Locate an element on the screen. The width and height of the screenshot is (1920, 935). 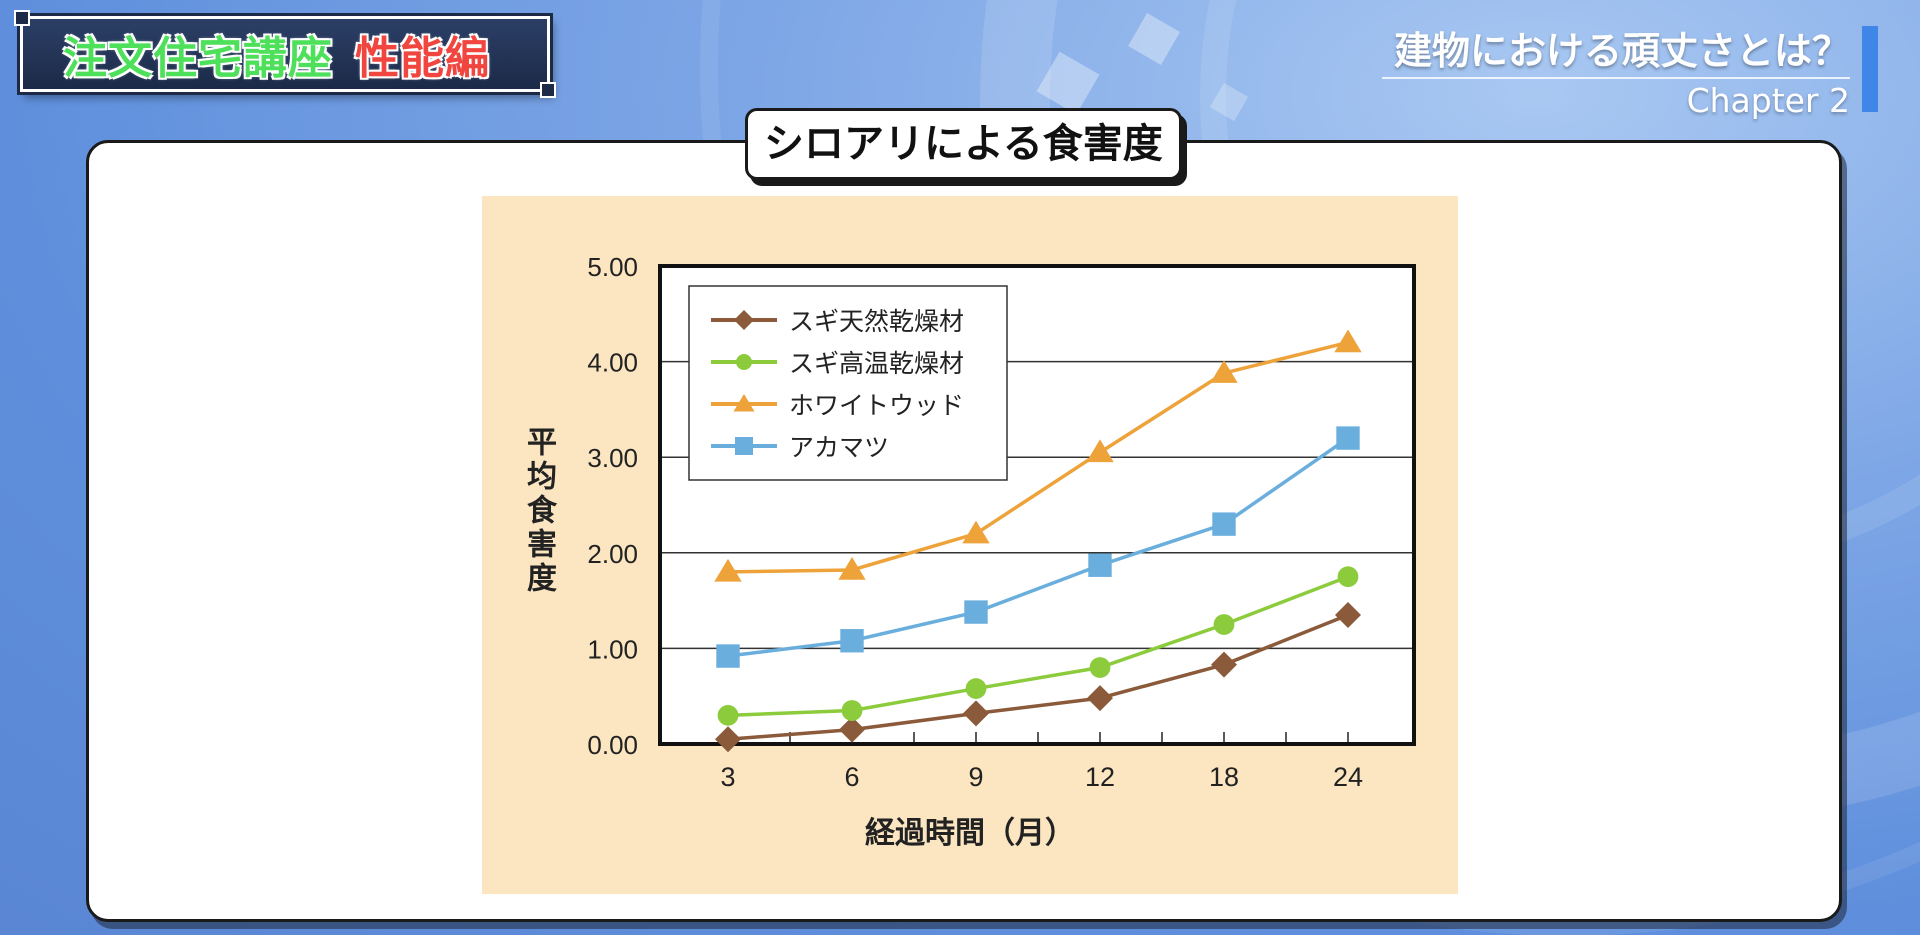
legend-label: スギ高温乾燥材 is located at coordinates (876, 363).